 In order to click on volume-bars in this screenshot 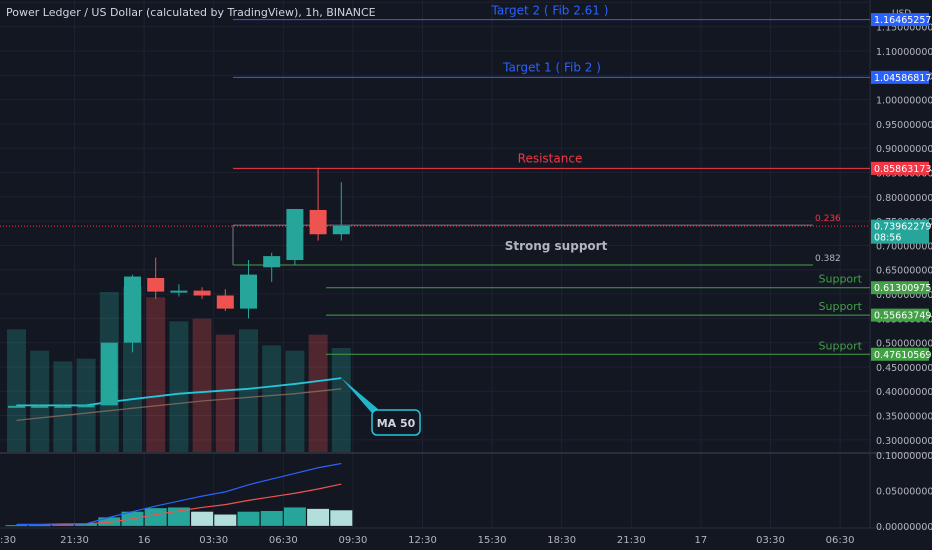, I will do `click(179, 369)`.